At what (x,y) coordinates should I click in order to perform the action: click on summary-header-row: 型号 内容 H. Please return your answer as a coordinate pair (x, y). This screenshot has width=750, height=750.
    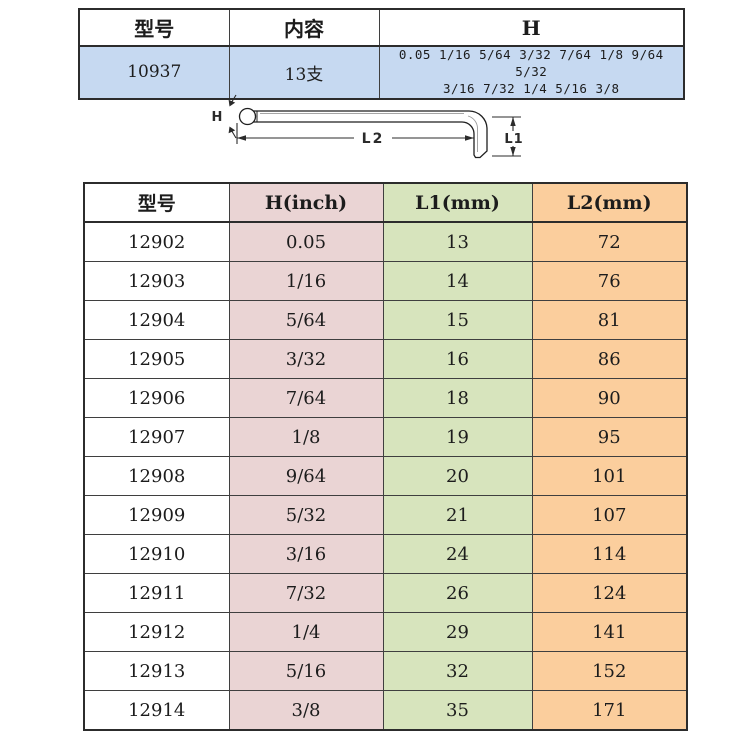
    Looking at the image, I should click on (381, 27).